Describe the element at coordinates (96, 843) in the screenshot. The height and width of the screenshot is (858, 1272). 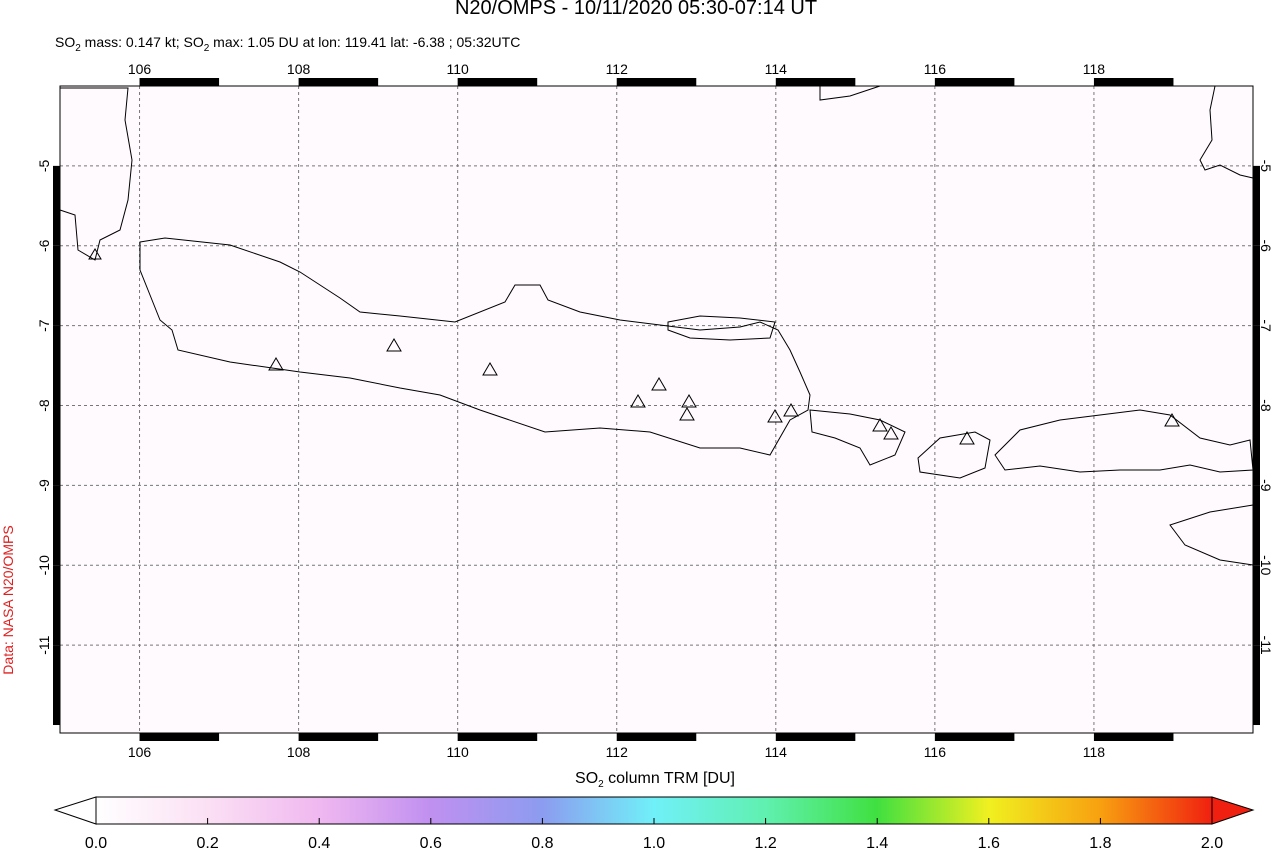
I see `colorbar-tick-label: 0.0` at that location.